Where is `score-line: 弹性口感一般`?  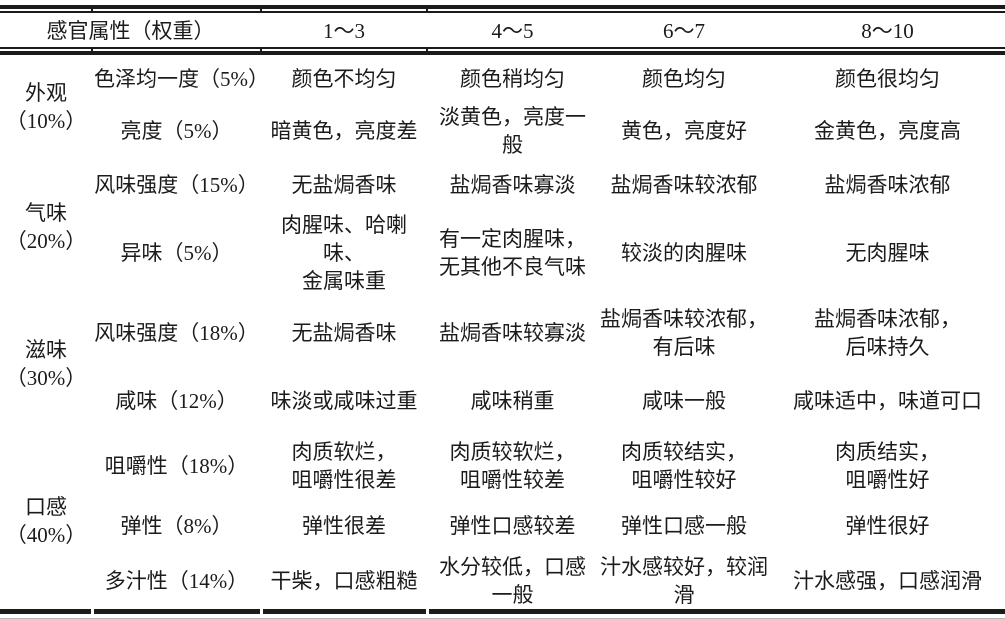
score-line: 弹性口感一般 is located at coordinates (684, 526).